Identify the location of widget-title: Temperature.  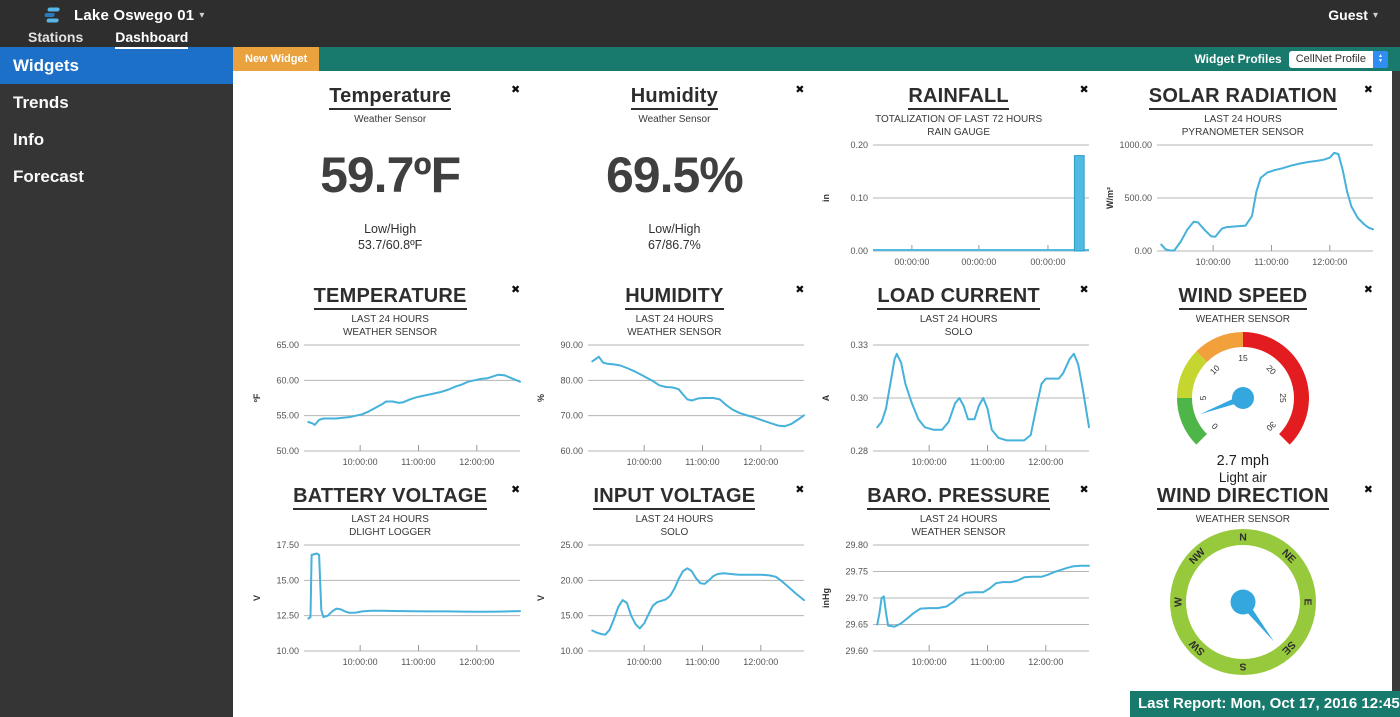
(390, 97).